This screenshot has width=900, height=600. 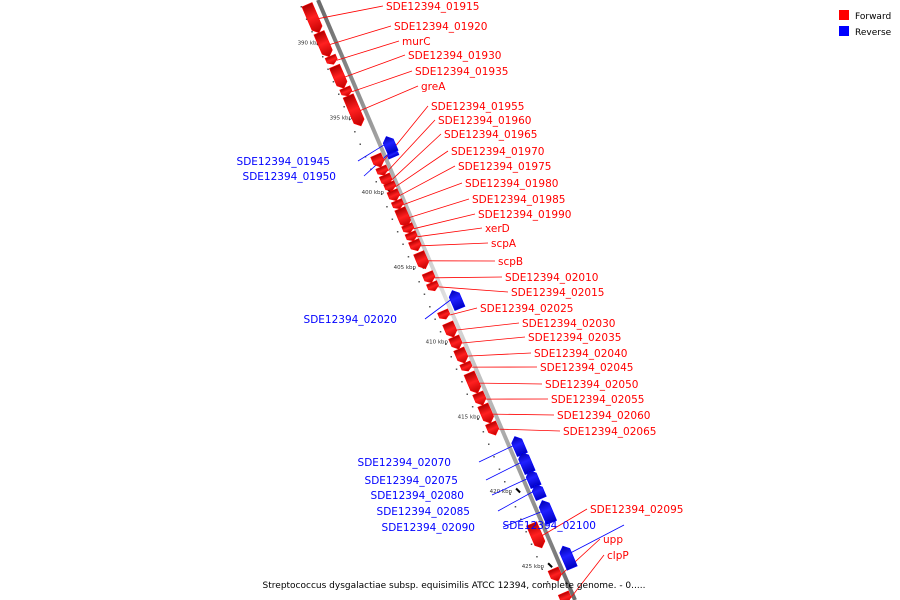 I want to click on gene-label: SDE12394_02065, so click(x=609, y=432).